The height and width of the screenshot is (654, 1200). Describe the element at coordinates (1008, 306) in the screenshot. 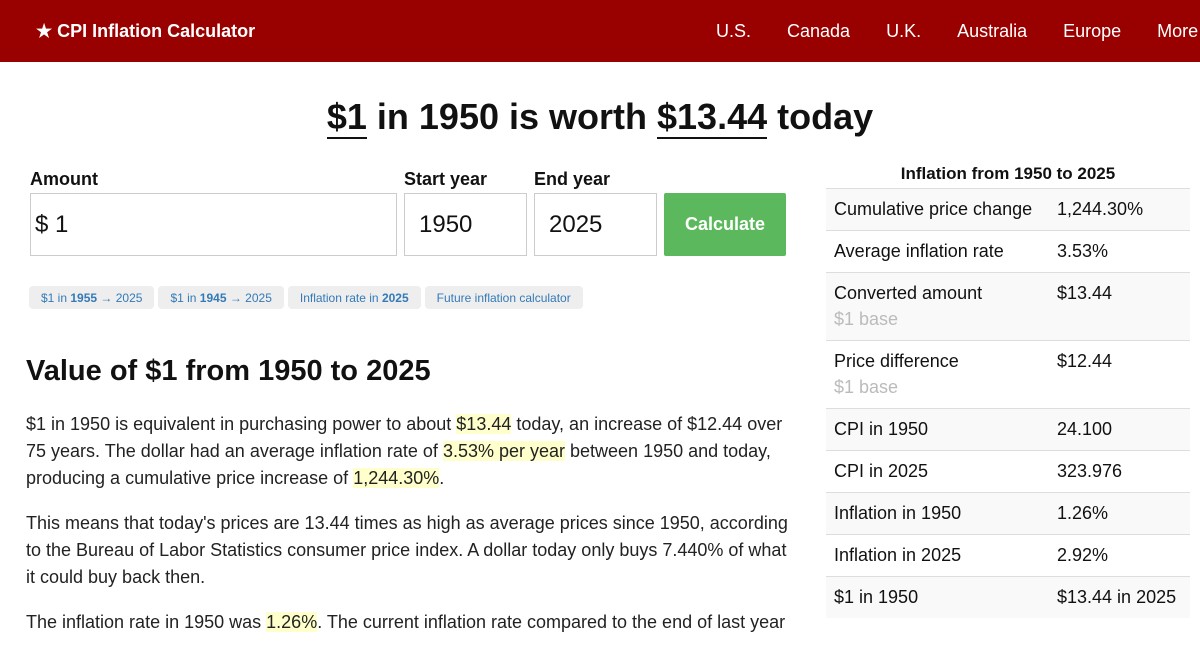

I see `summary-row: Converted amount $1 base $13.44` at that location.